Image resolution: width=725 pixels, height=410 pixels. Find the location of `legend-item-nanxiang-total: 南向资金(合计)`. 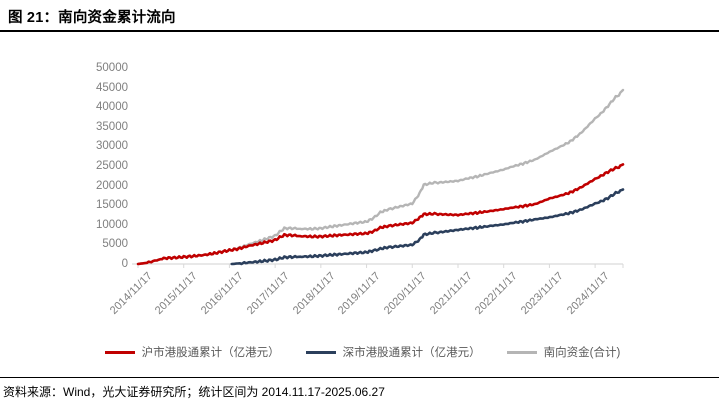

legend-item-nanxiang-total: 南向资金(合计) is located at coordinates (563, 352).